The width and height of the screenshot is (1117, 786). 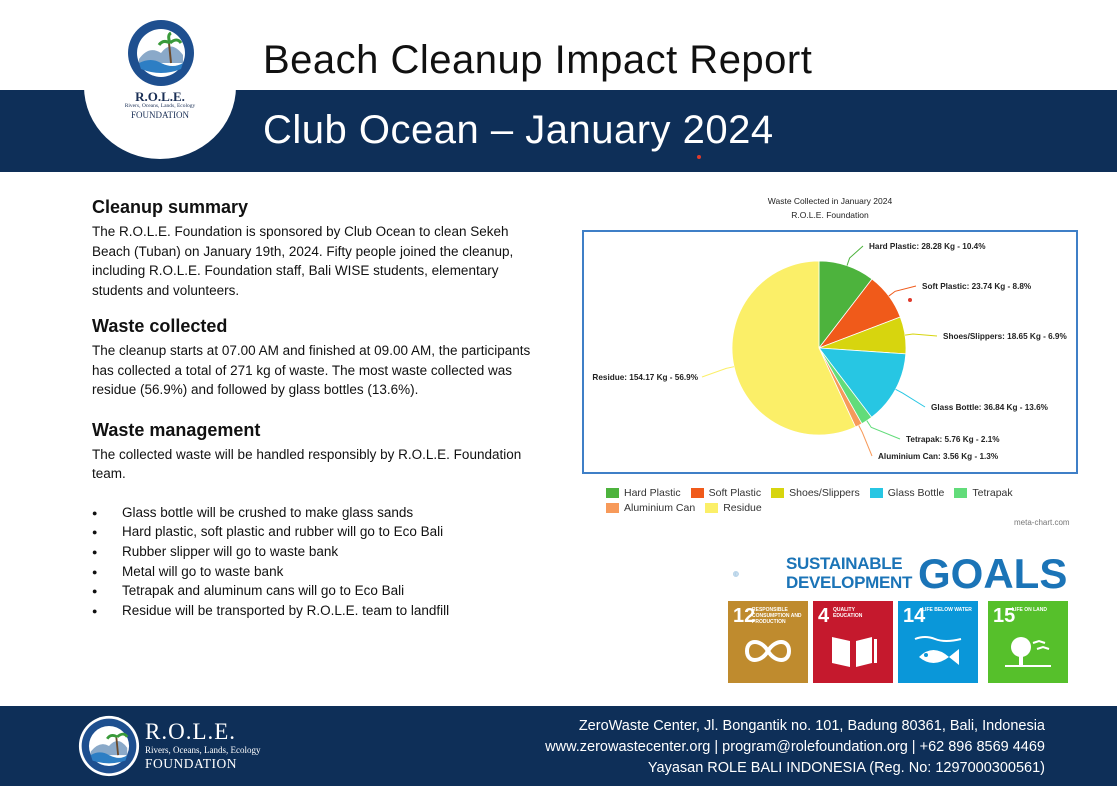 I want to click on legend-label: Hard Plastic, so click(x=652, y=493).